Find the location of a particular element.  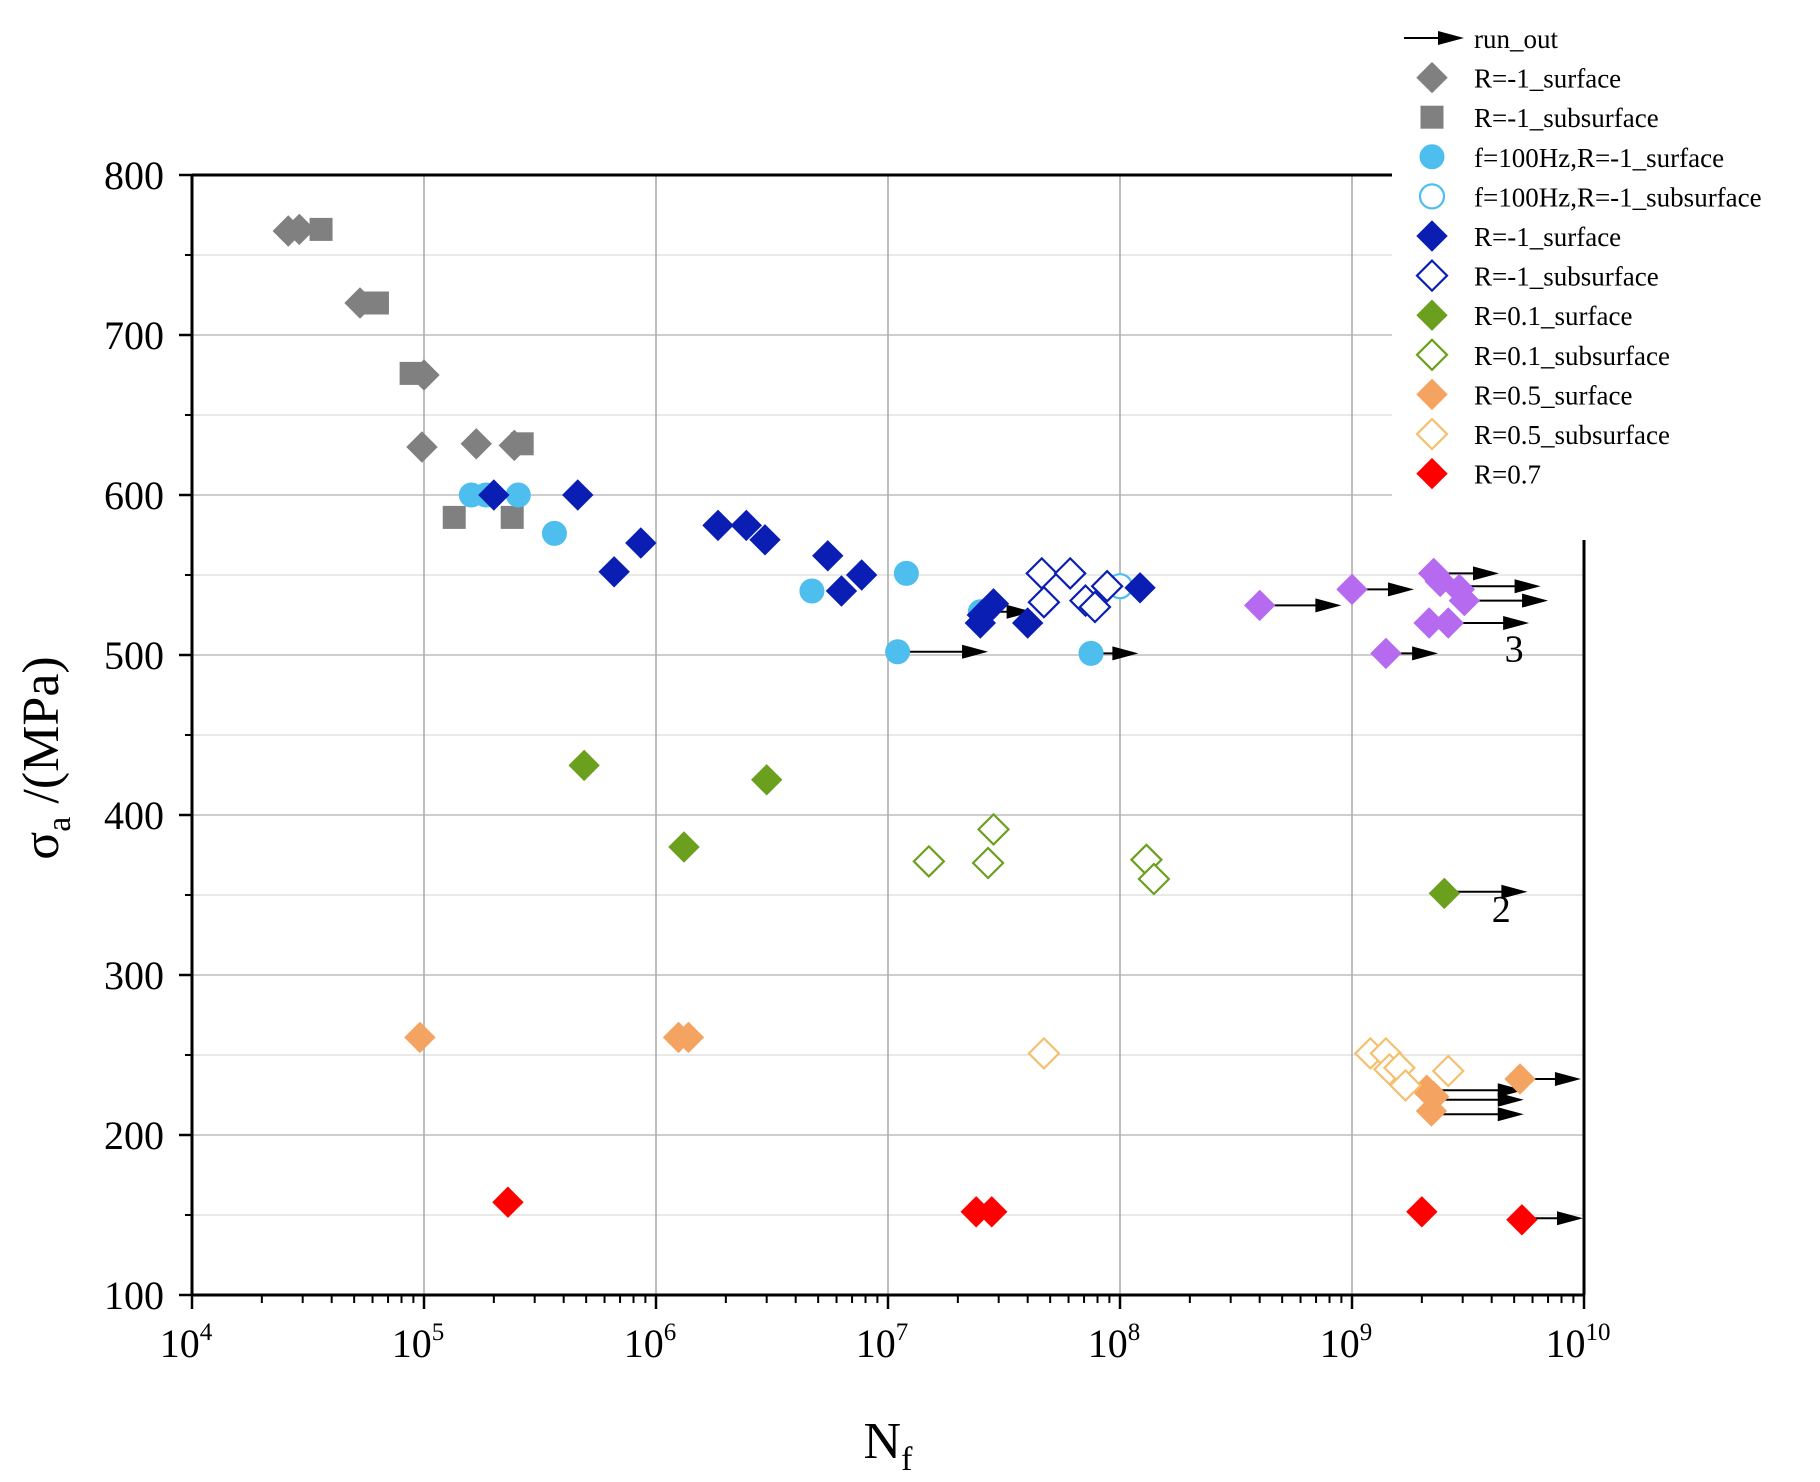

legend-label: R=-1_surface is located at coordinates (1547, 237).